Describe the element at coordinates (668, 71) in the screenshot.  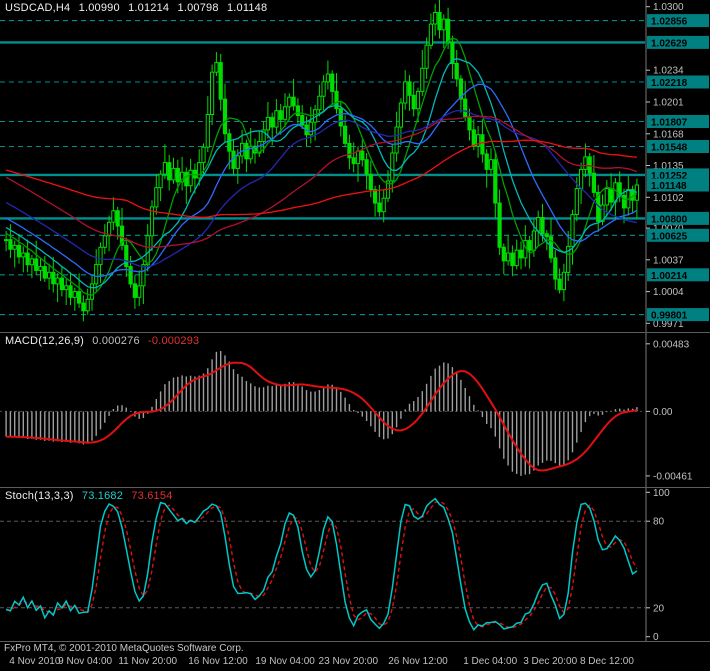
I see `axis-tick-label: 1.0234` at that location.